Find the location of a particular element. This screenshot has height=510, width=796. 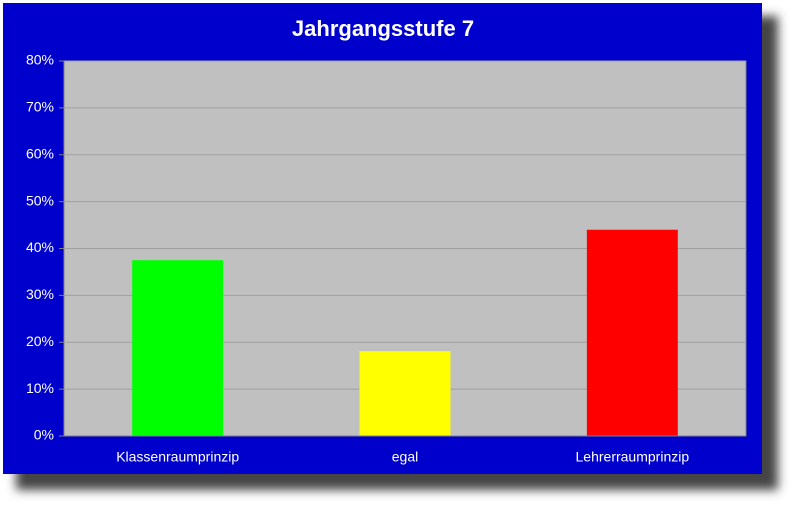

y-tick-label: 60% is located at coordinates (40, 153).